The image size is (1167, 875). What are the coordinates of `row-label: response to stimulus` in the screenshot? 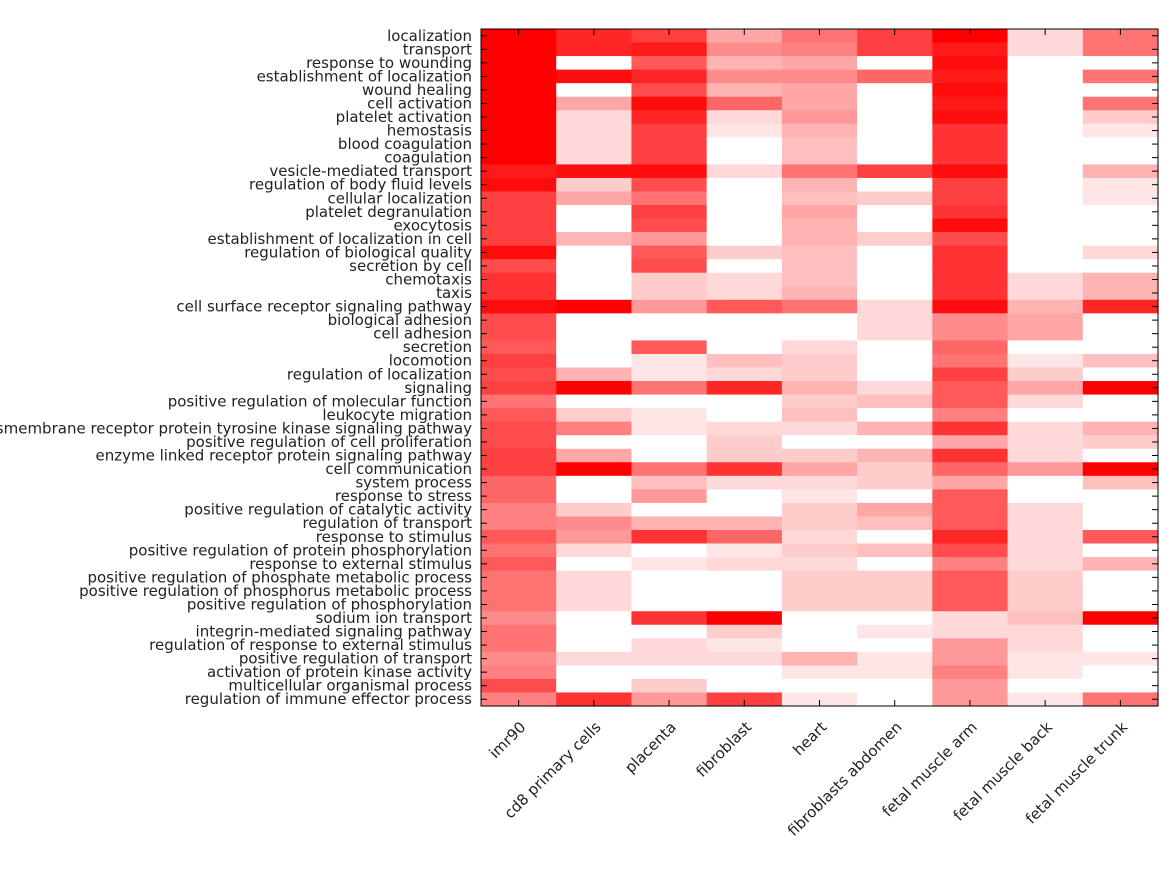 It's located at (394, 537).